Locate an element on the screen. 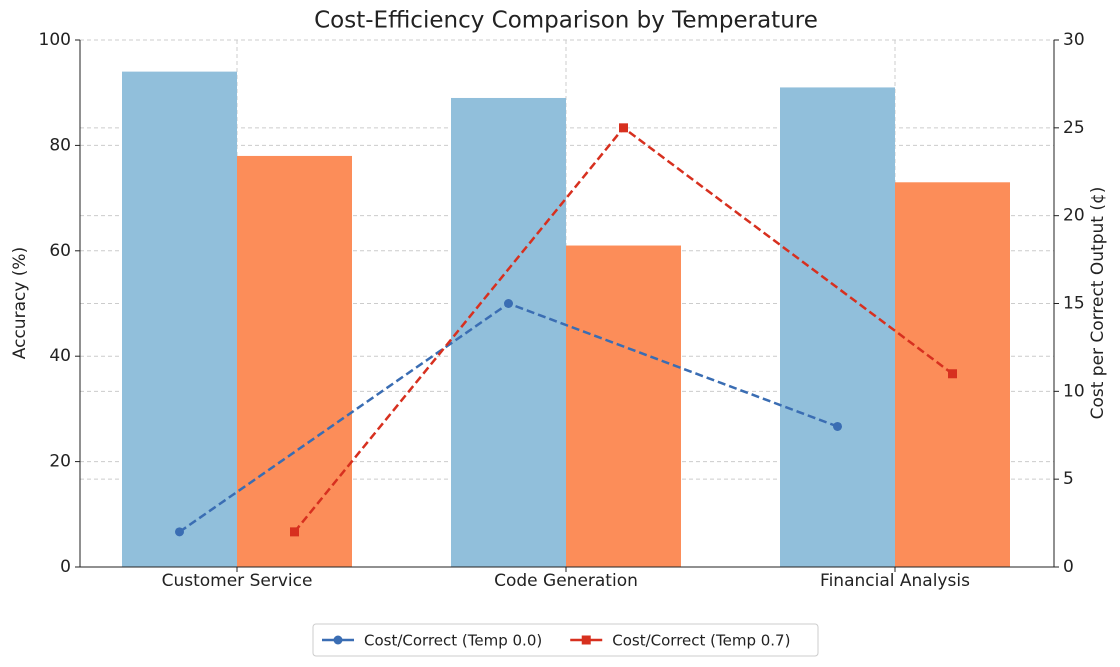  y-tick-label: 0 is located at coordinates (65, 567).